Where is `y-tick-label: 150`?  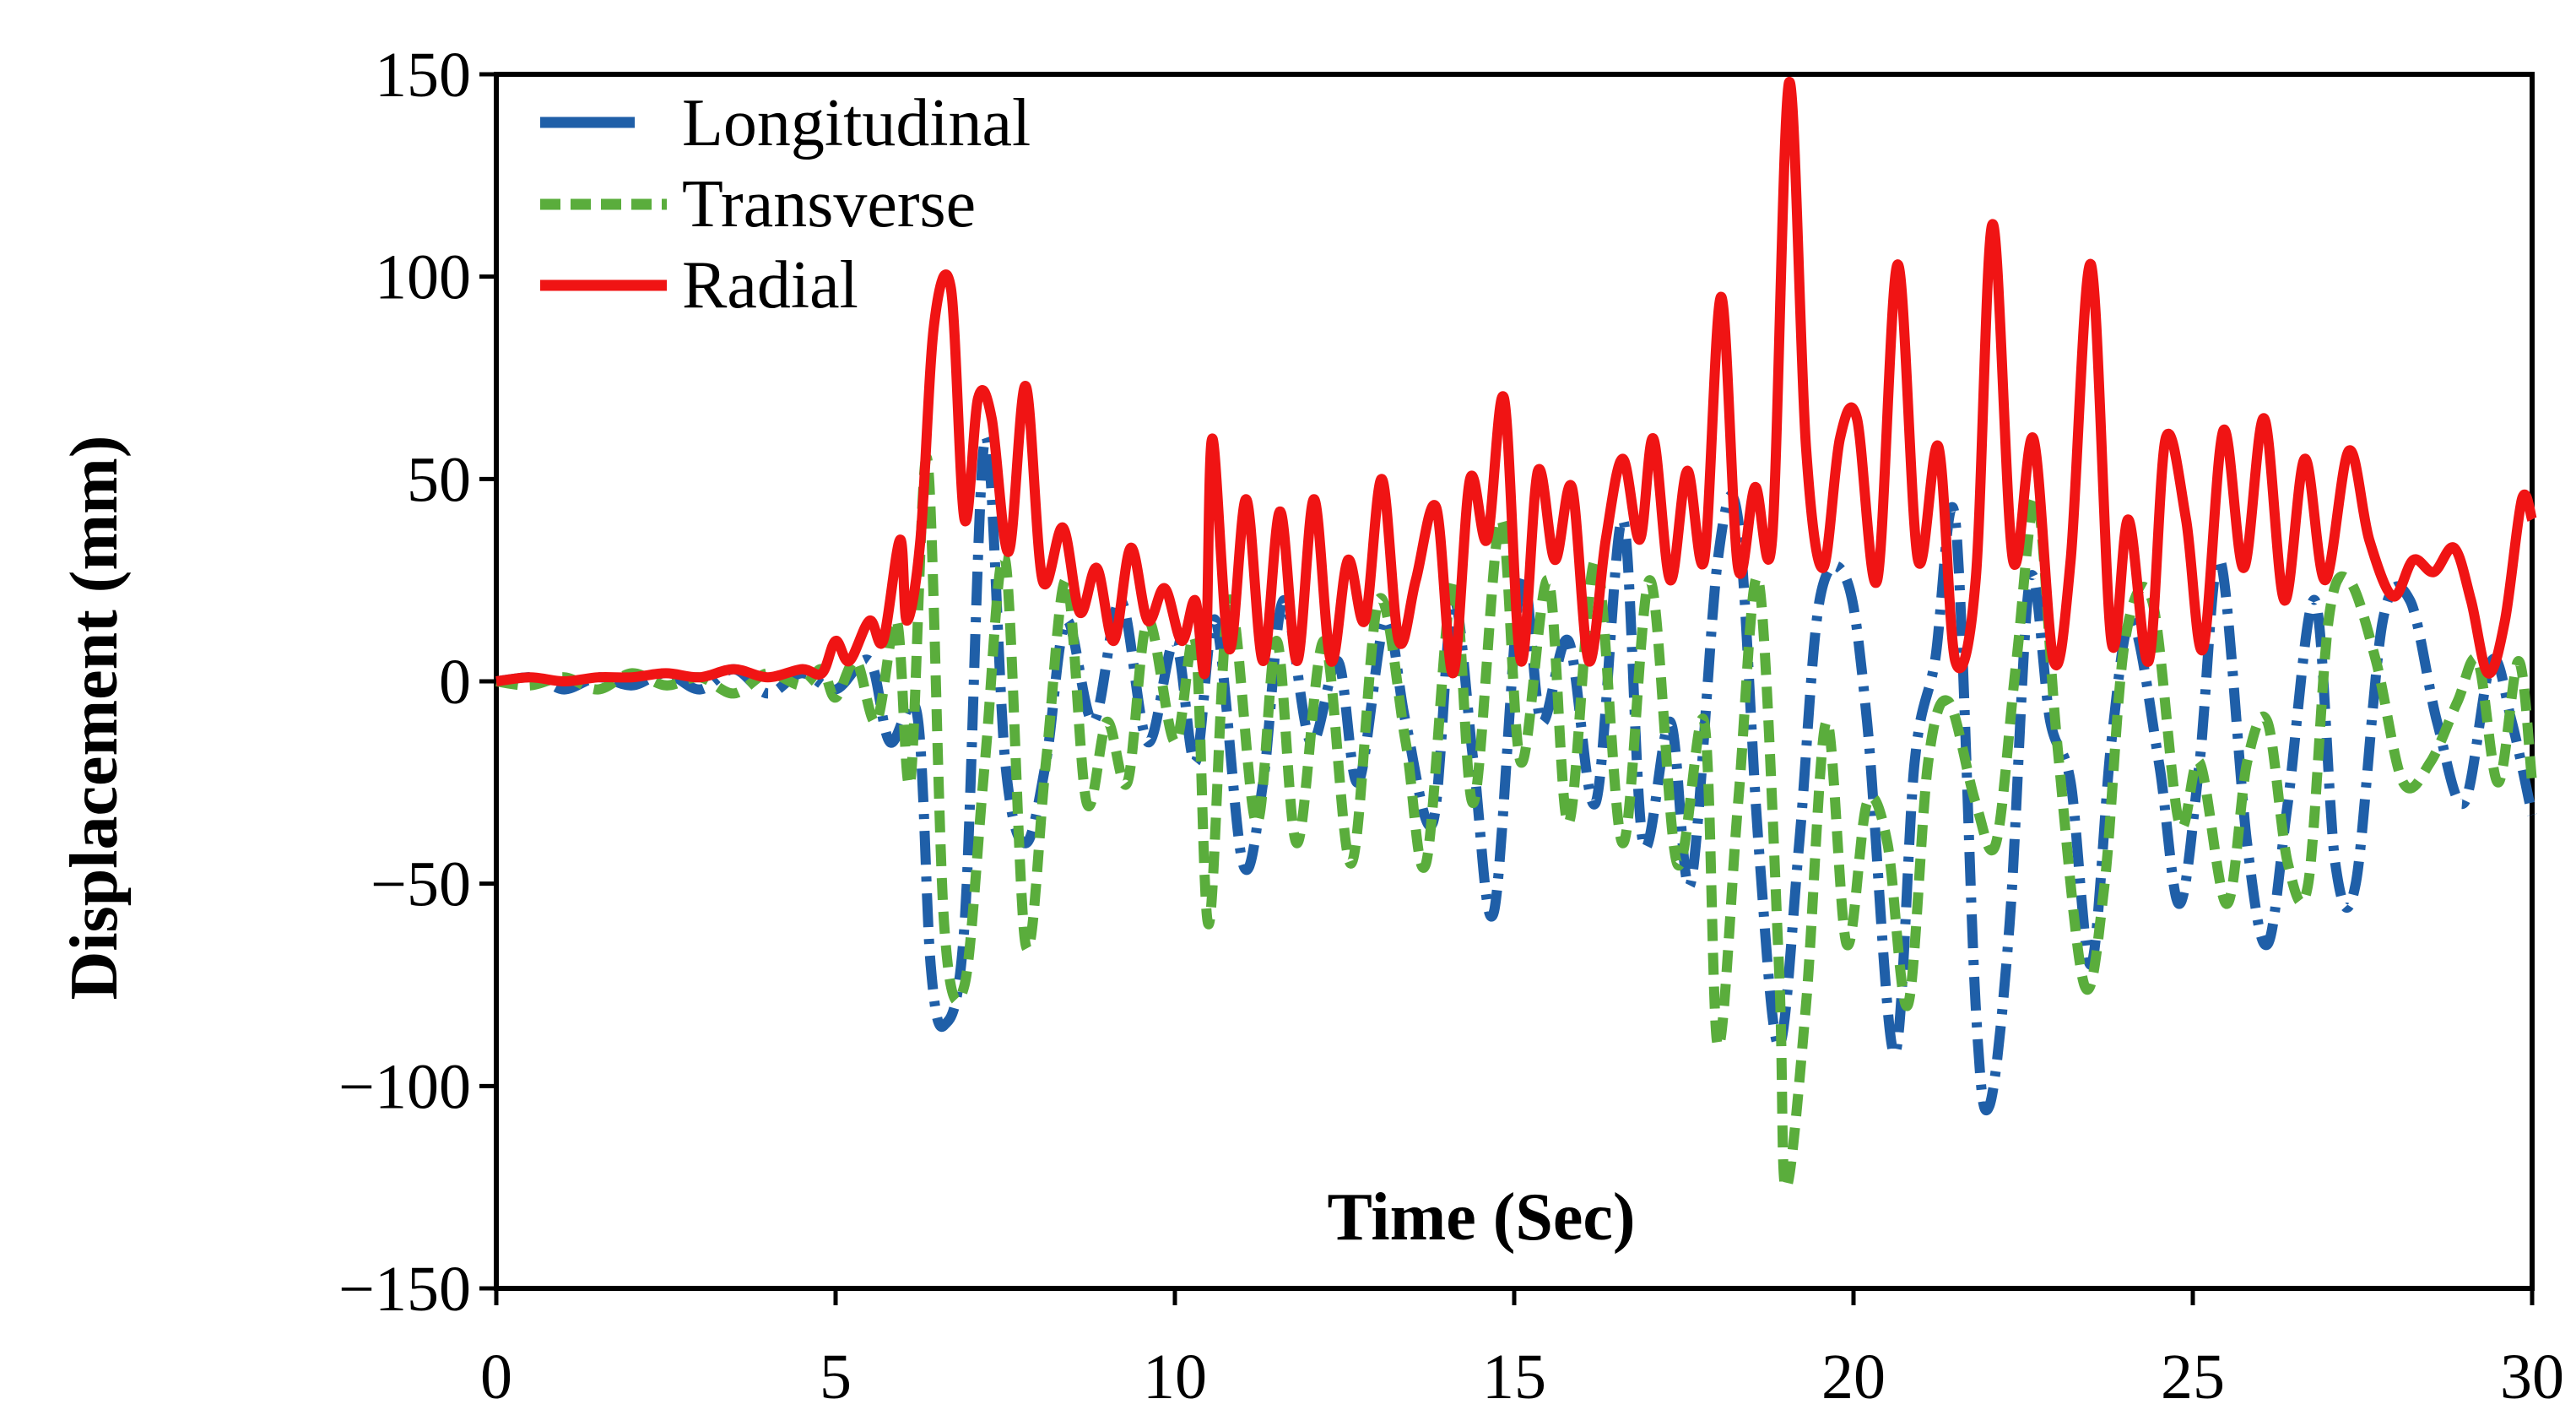 y-tick-label: 150 is located at coordinates (423, 75).